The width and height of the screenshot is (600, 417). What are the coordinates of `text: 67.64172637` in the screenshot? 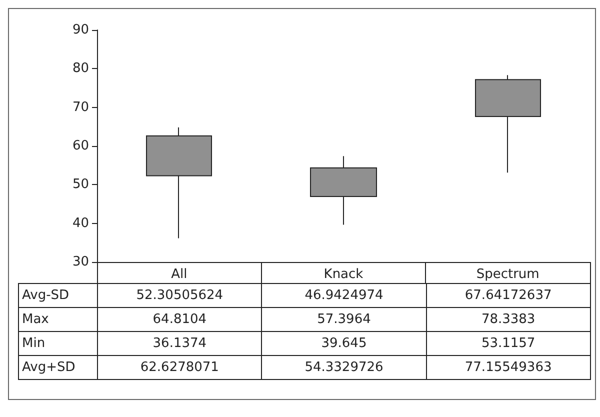 It's located at (508, 295).